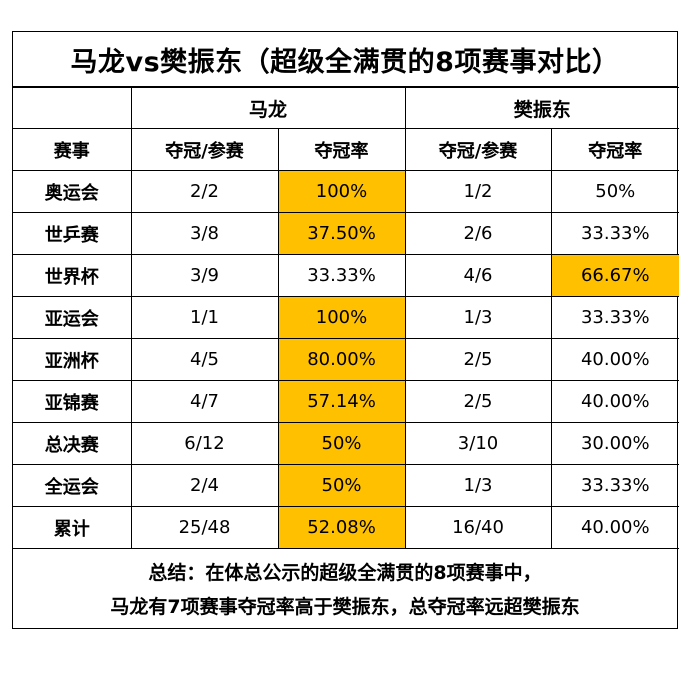 The image size is (692, 681). What do you see at coordinates (478, 233) in the screenshot?
I see `fan-record-cell: 2/6` at bounding box center [478, 233].